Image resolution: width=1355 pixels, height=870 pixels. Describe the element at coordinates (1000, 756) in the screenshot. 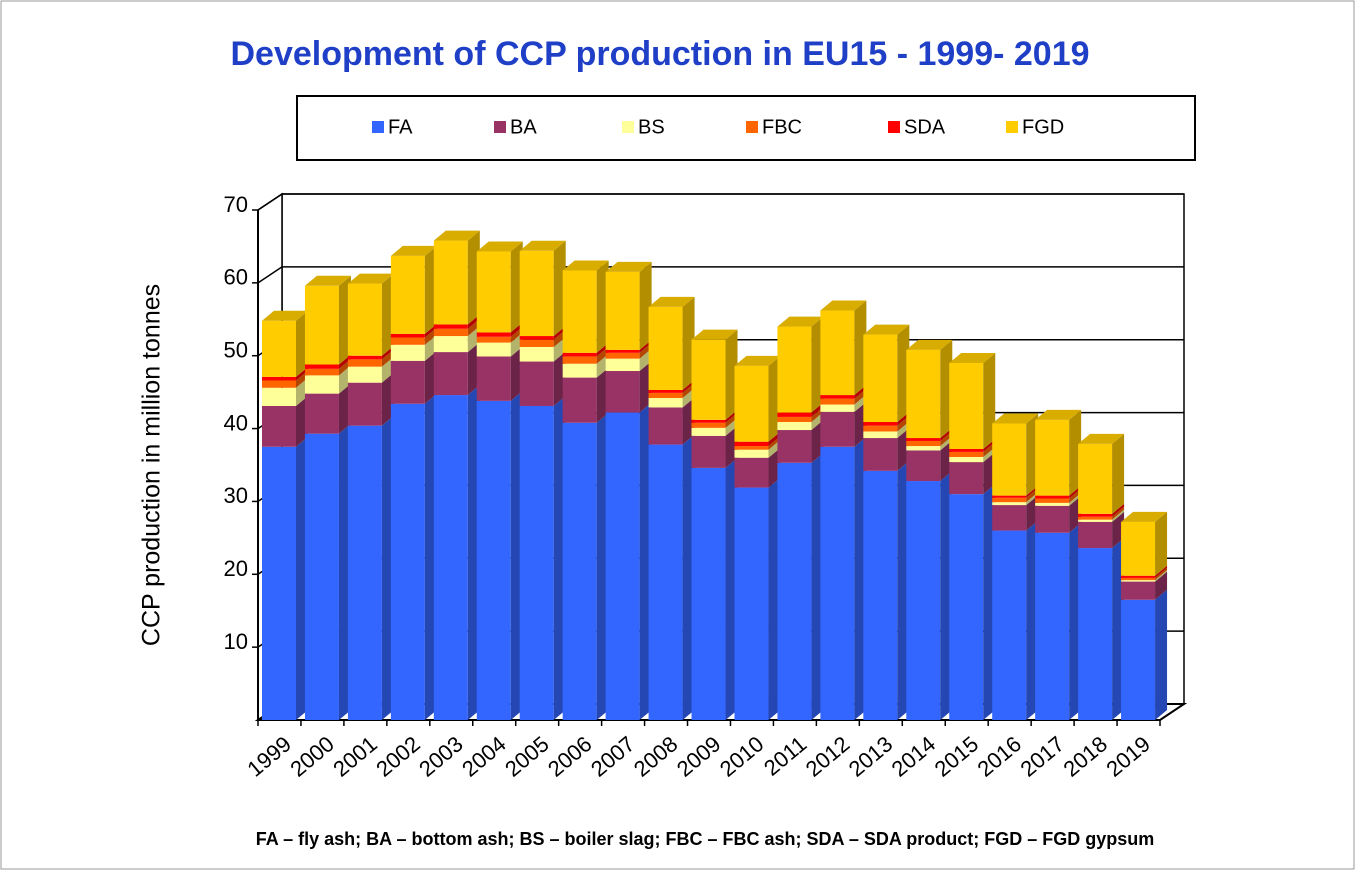

I see `x-tick-label: 2016` at that location.